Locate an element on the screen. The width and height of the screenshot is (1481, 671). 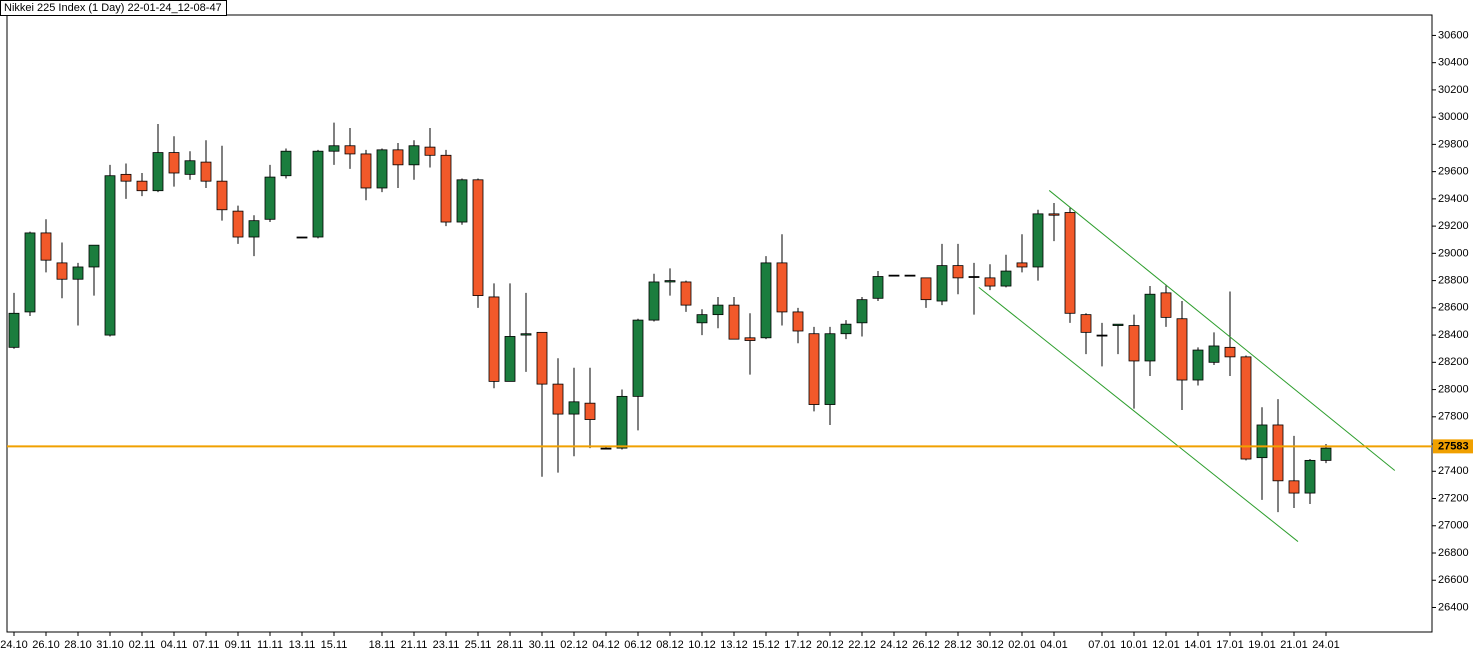
x-tick-label: 24.12 is located at coordinates (894, 645).